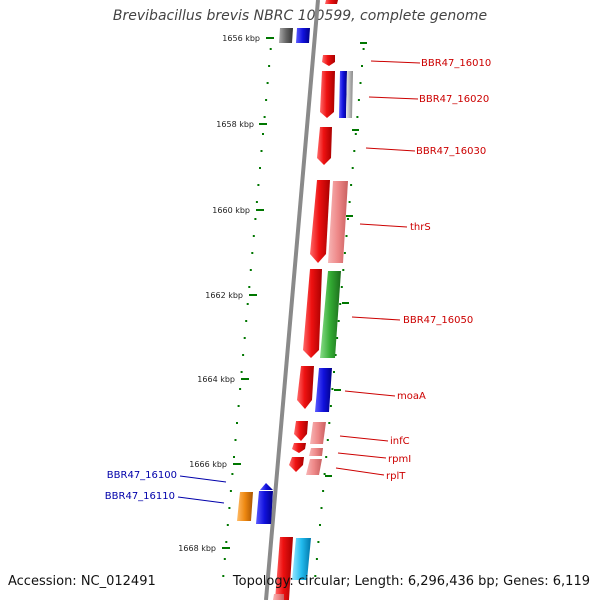 This screenshot has width=600, height=600. I want to click on gene-feature-top-blue, so click(303, 35).